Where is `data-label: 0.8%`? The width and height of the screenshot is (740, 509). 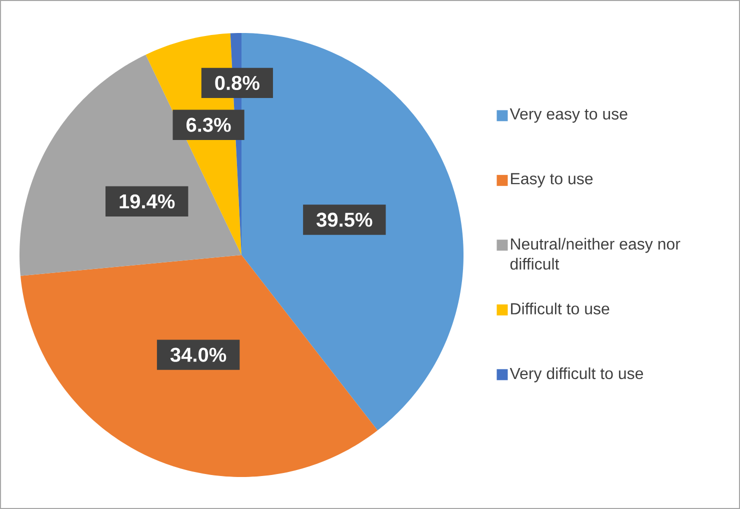 data-label: 0.8% is located at coordinates (237, 83).